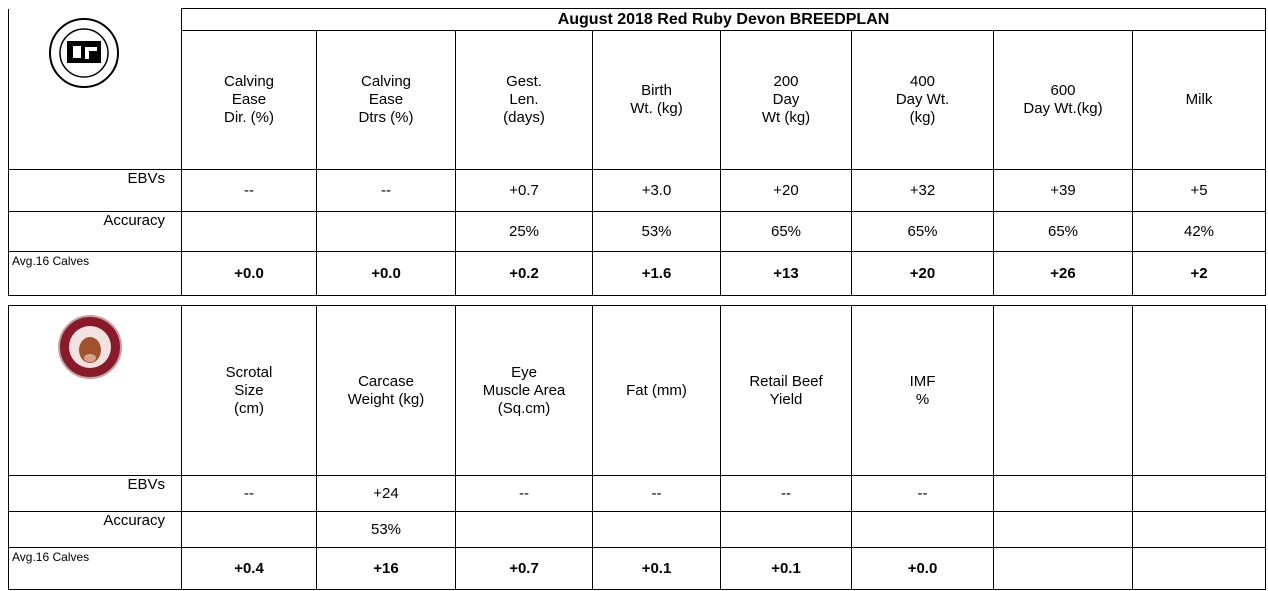 The width and height of the screenshot is (1268, 591). I want to click on value-cell: +16, so click(386, 568).